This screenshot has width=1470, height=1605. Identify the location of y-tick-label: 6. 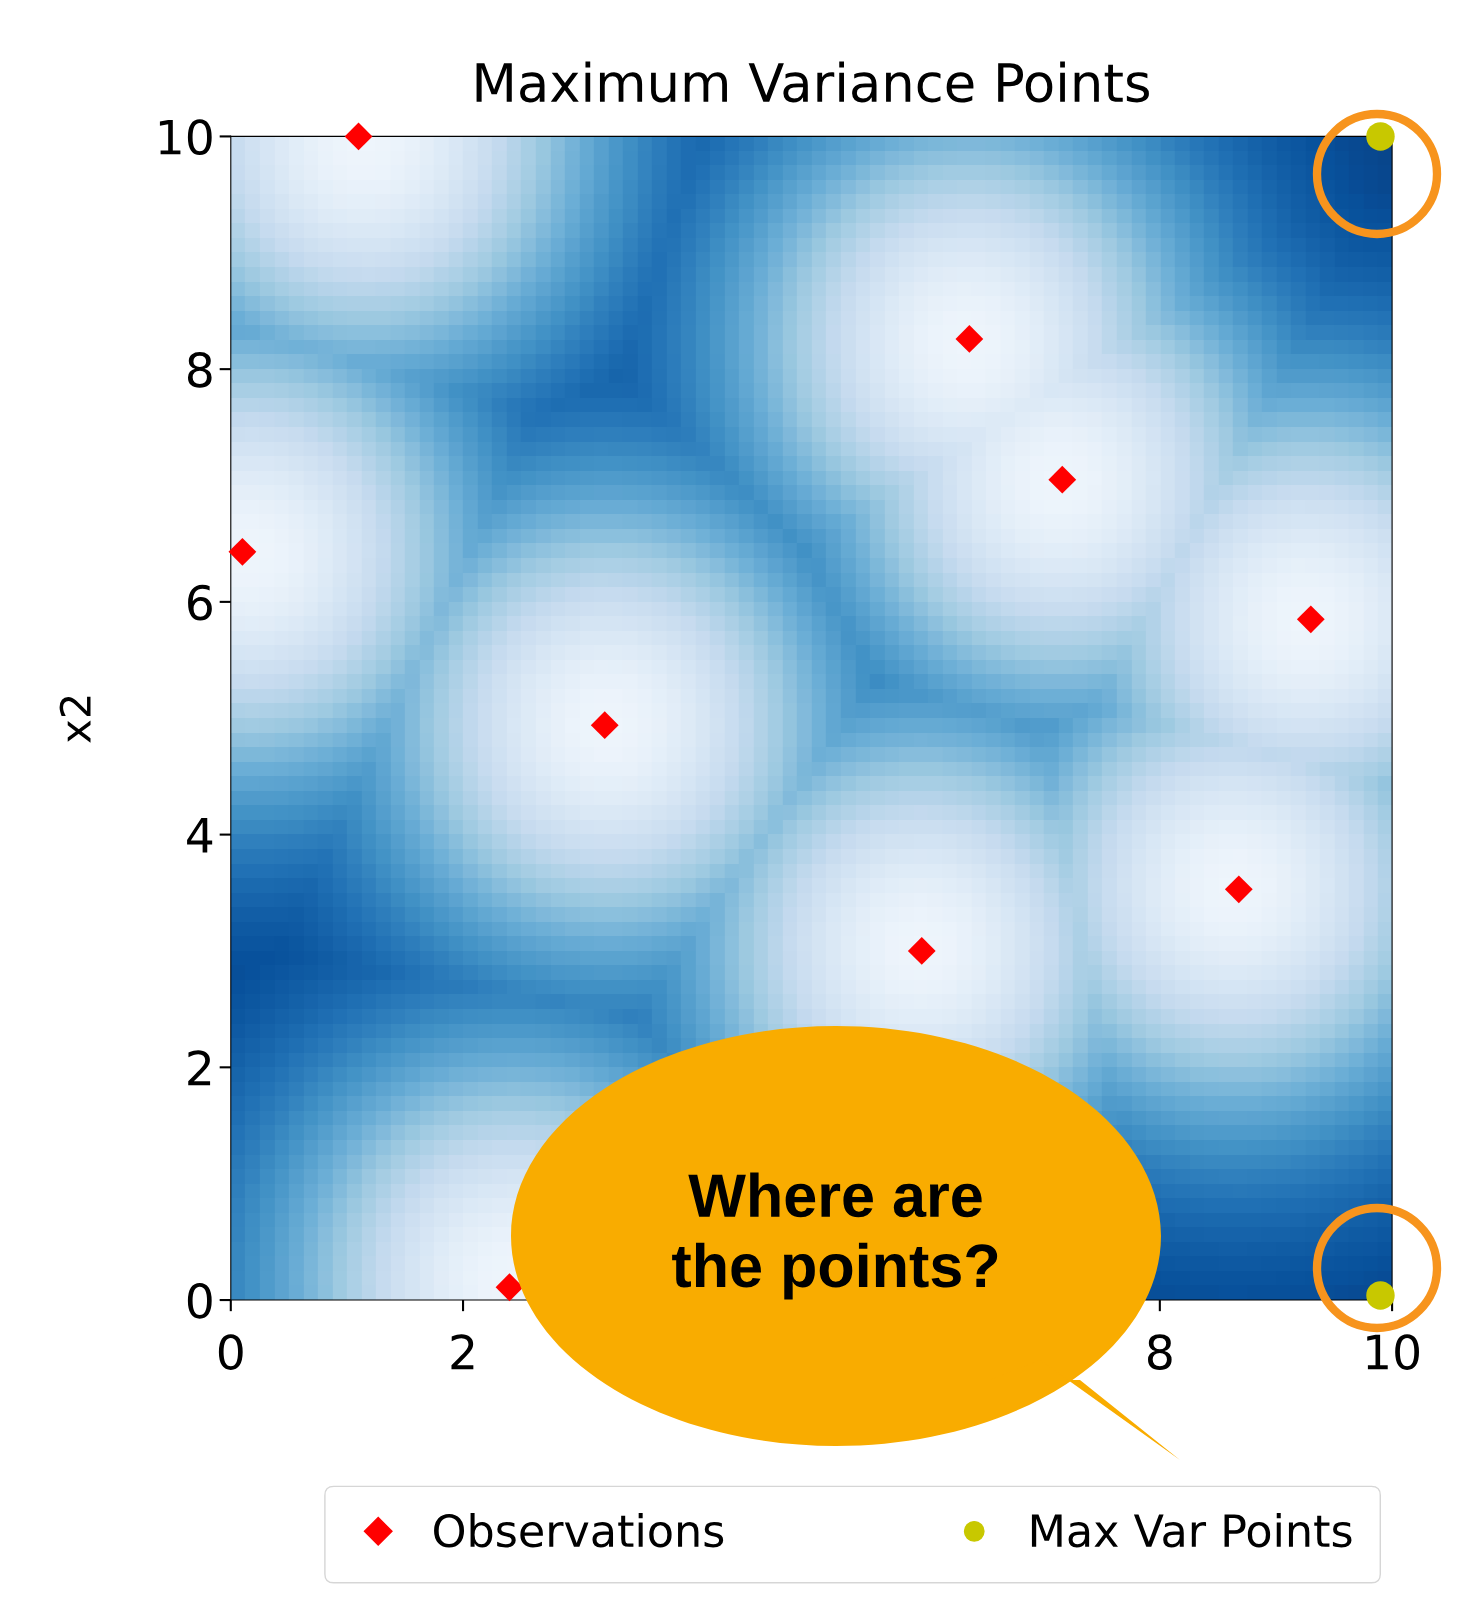
(200, 602).